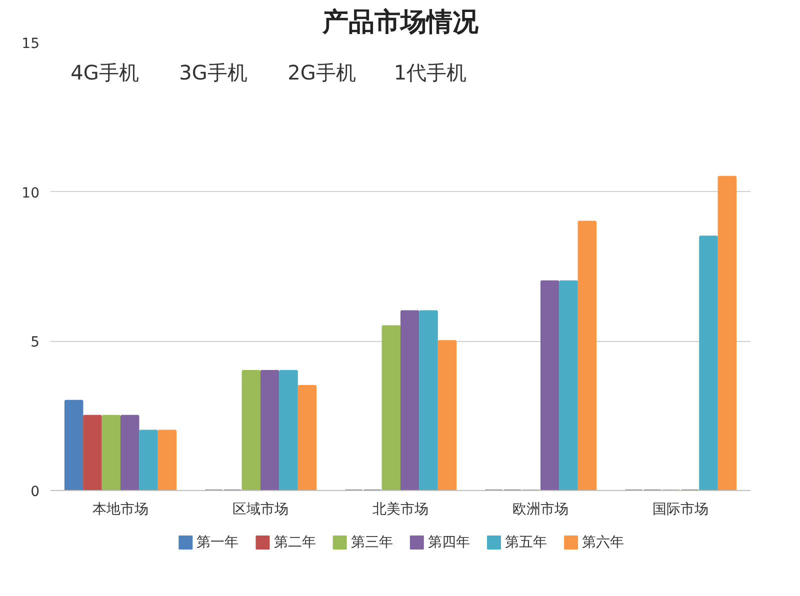 The image size is (800, 596). What do you see at coordinates (322, 72) in the screenshot?
I see `annotation: 2G手机` at bounding box center [322, 72].